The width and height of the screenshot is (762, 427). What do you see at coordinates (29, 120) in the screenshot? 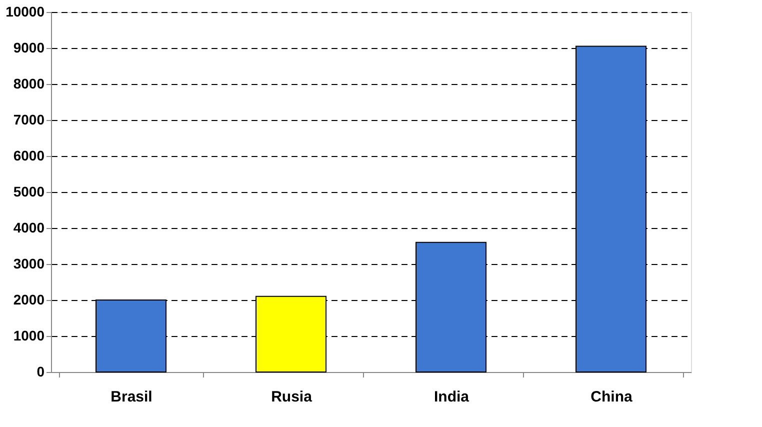
I see `y-tick-label: 7000` at bounding box center [29, 120].